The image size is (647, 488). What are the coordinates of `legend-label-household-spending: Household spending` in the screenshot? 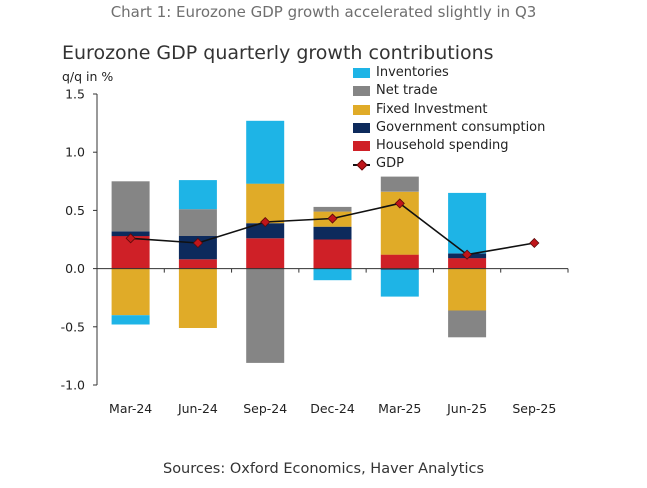 It's located at (442, 146).